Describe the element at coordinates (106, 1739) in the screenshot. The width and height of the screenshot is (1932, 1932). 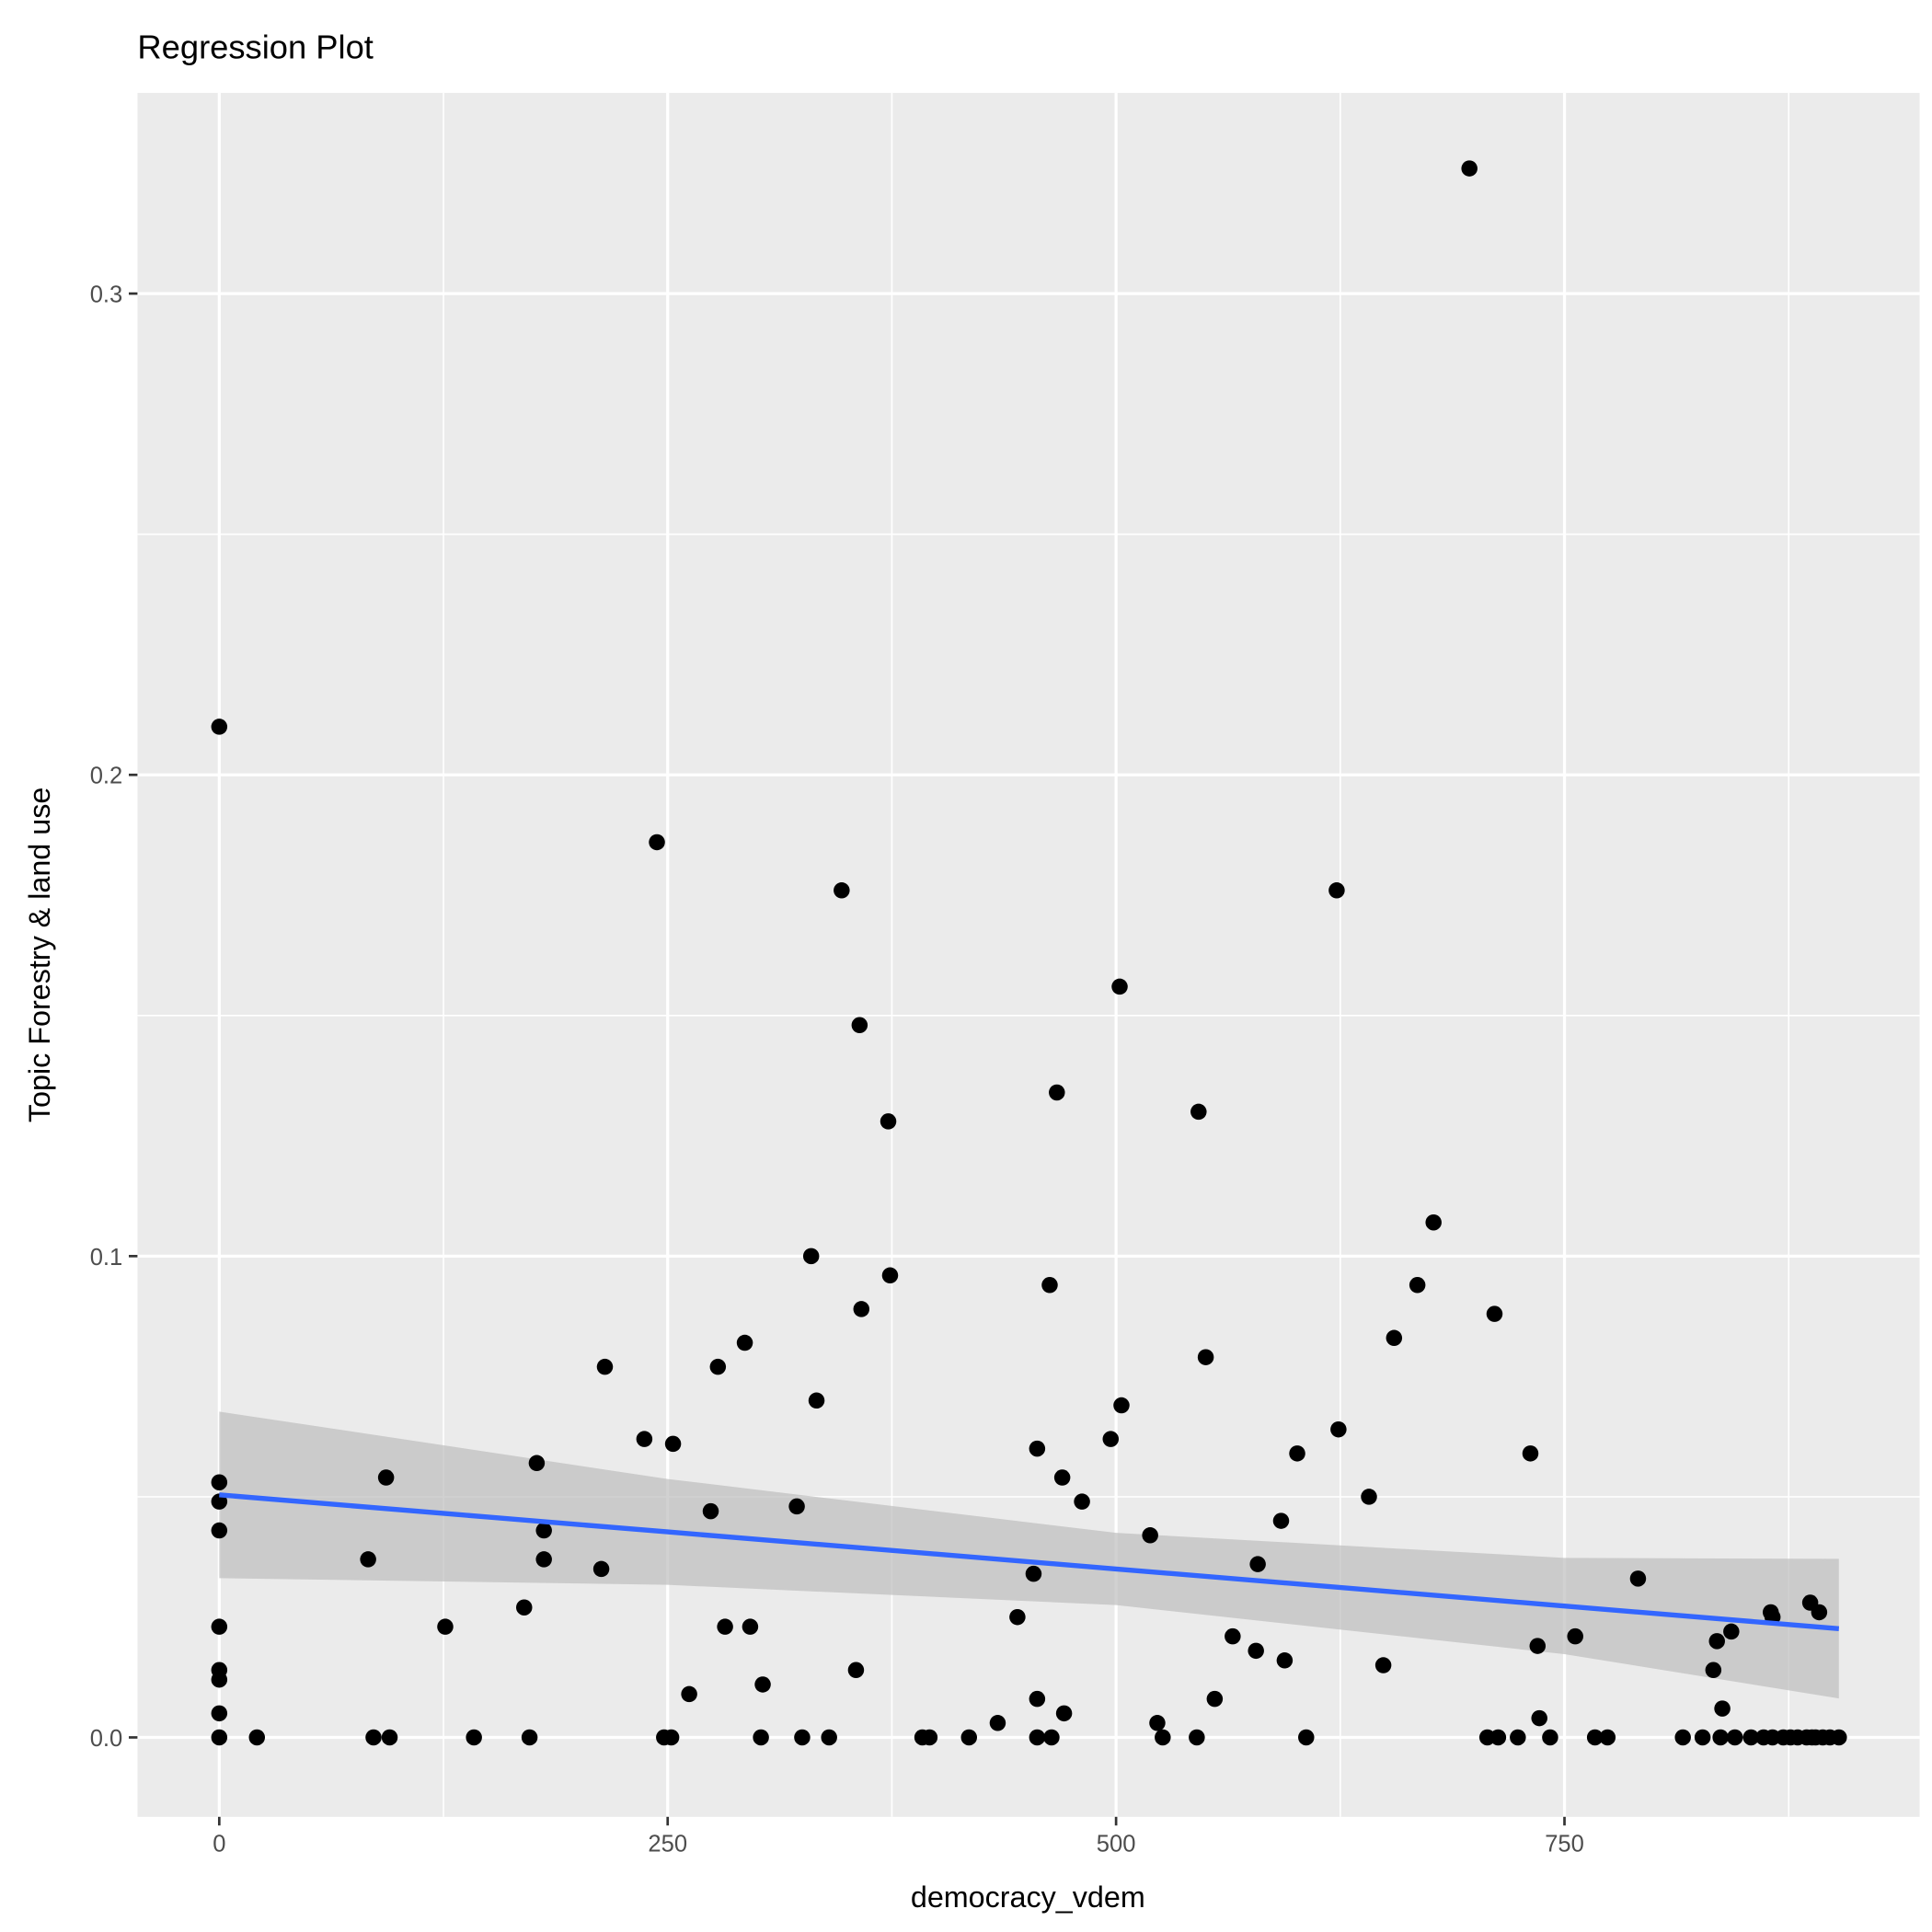
I see `y-tick-label: 0.0` at that location.